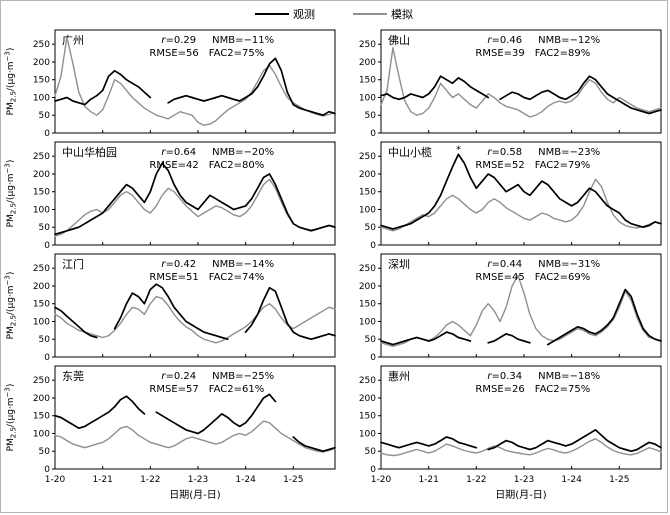  What do you see at coordinates (334, 13) in the screenshot?
I see `legend: 观测 模拟` at bounding box center [334, 13].